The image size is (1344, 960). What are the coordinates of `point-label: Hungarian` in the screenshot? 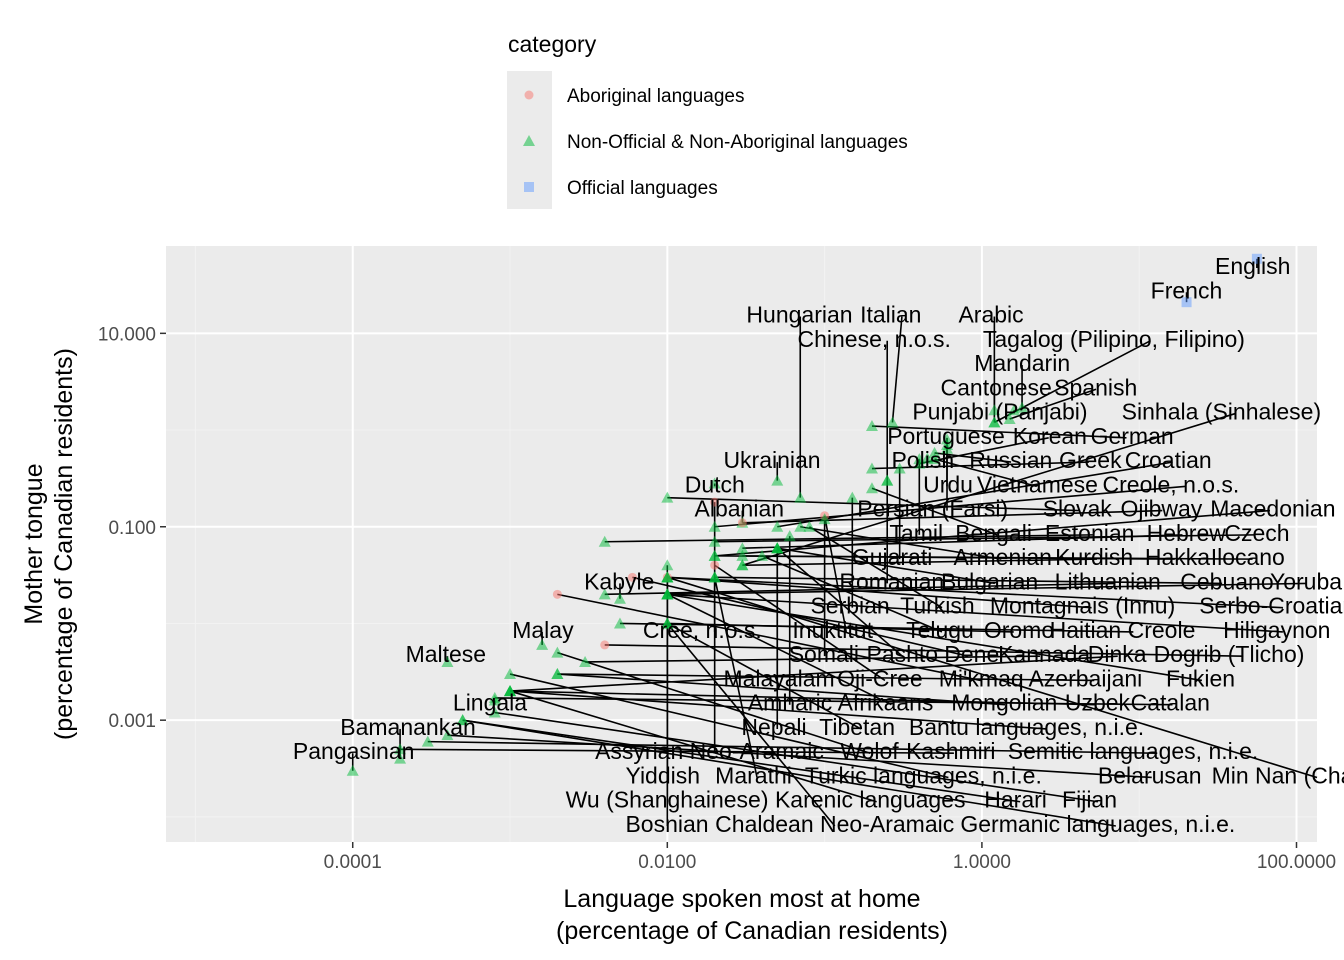 It's located at (799, 315).